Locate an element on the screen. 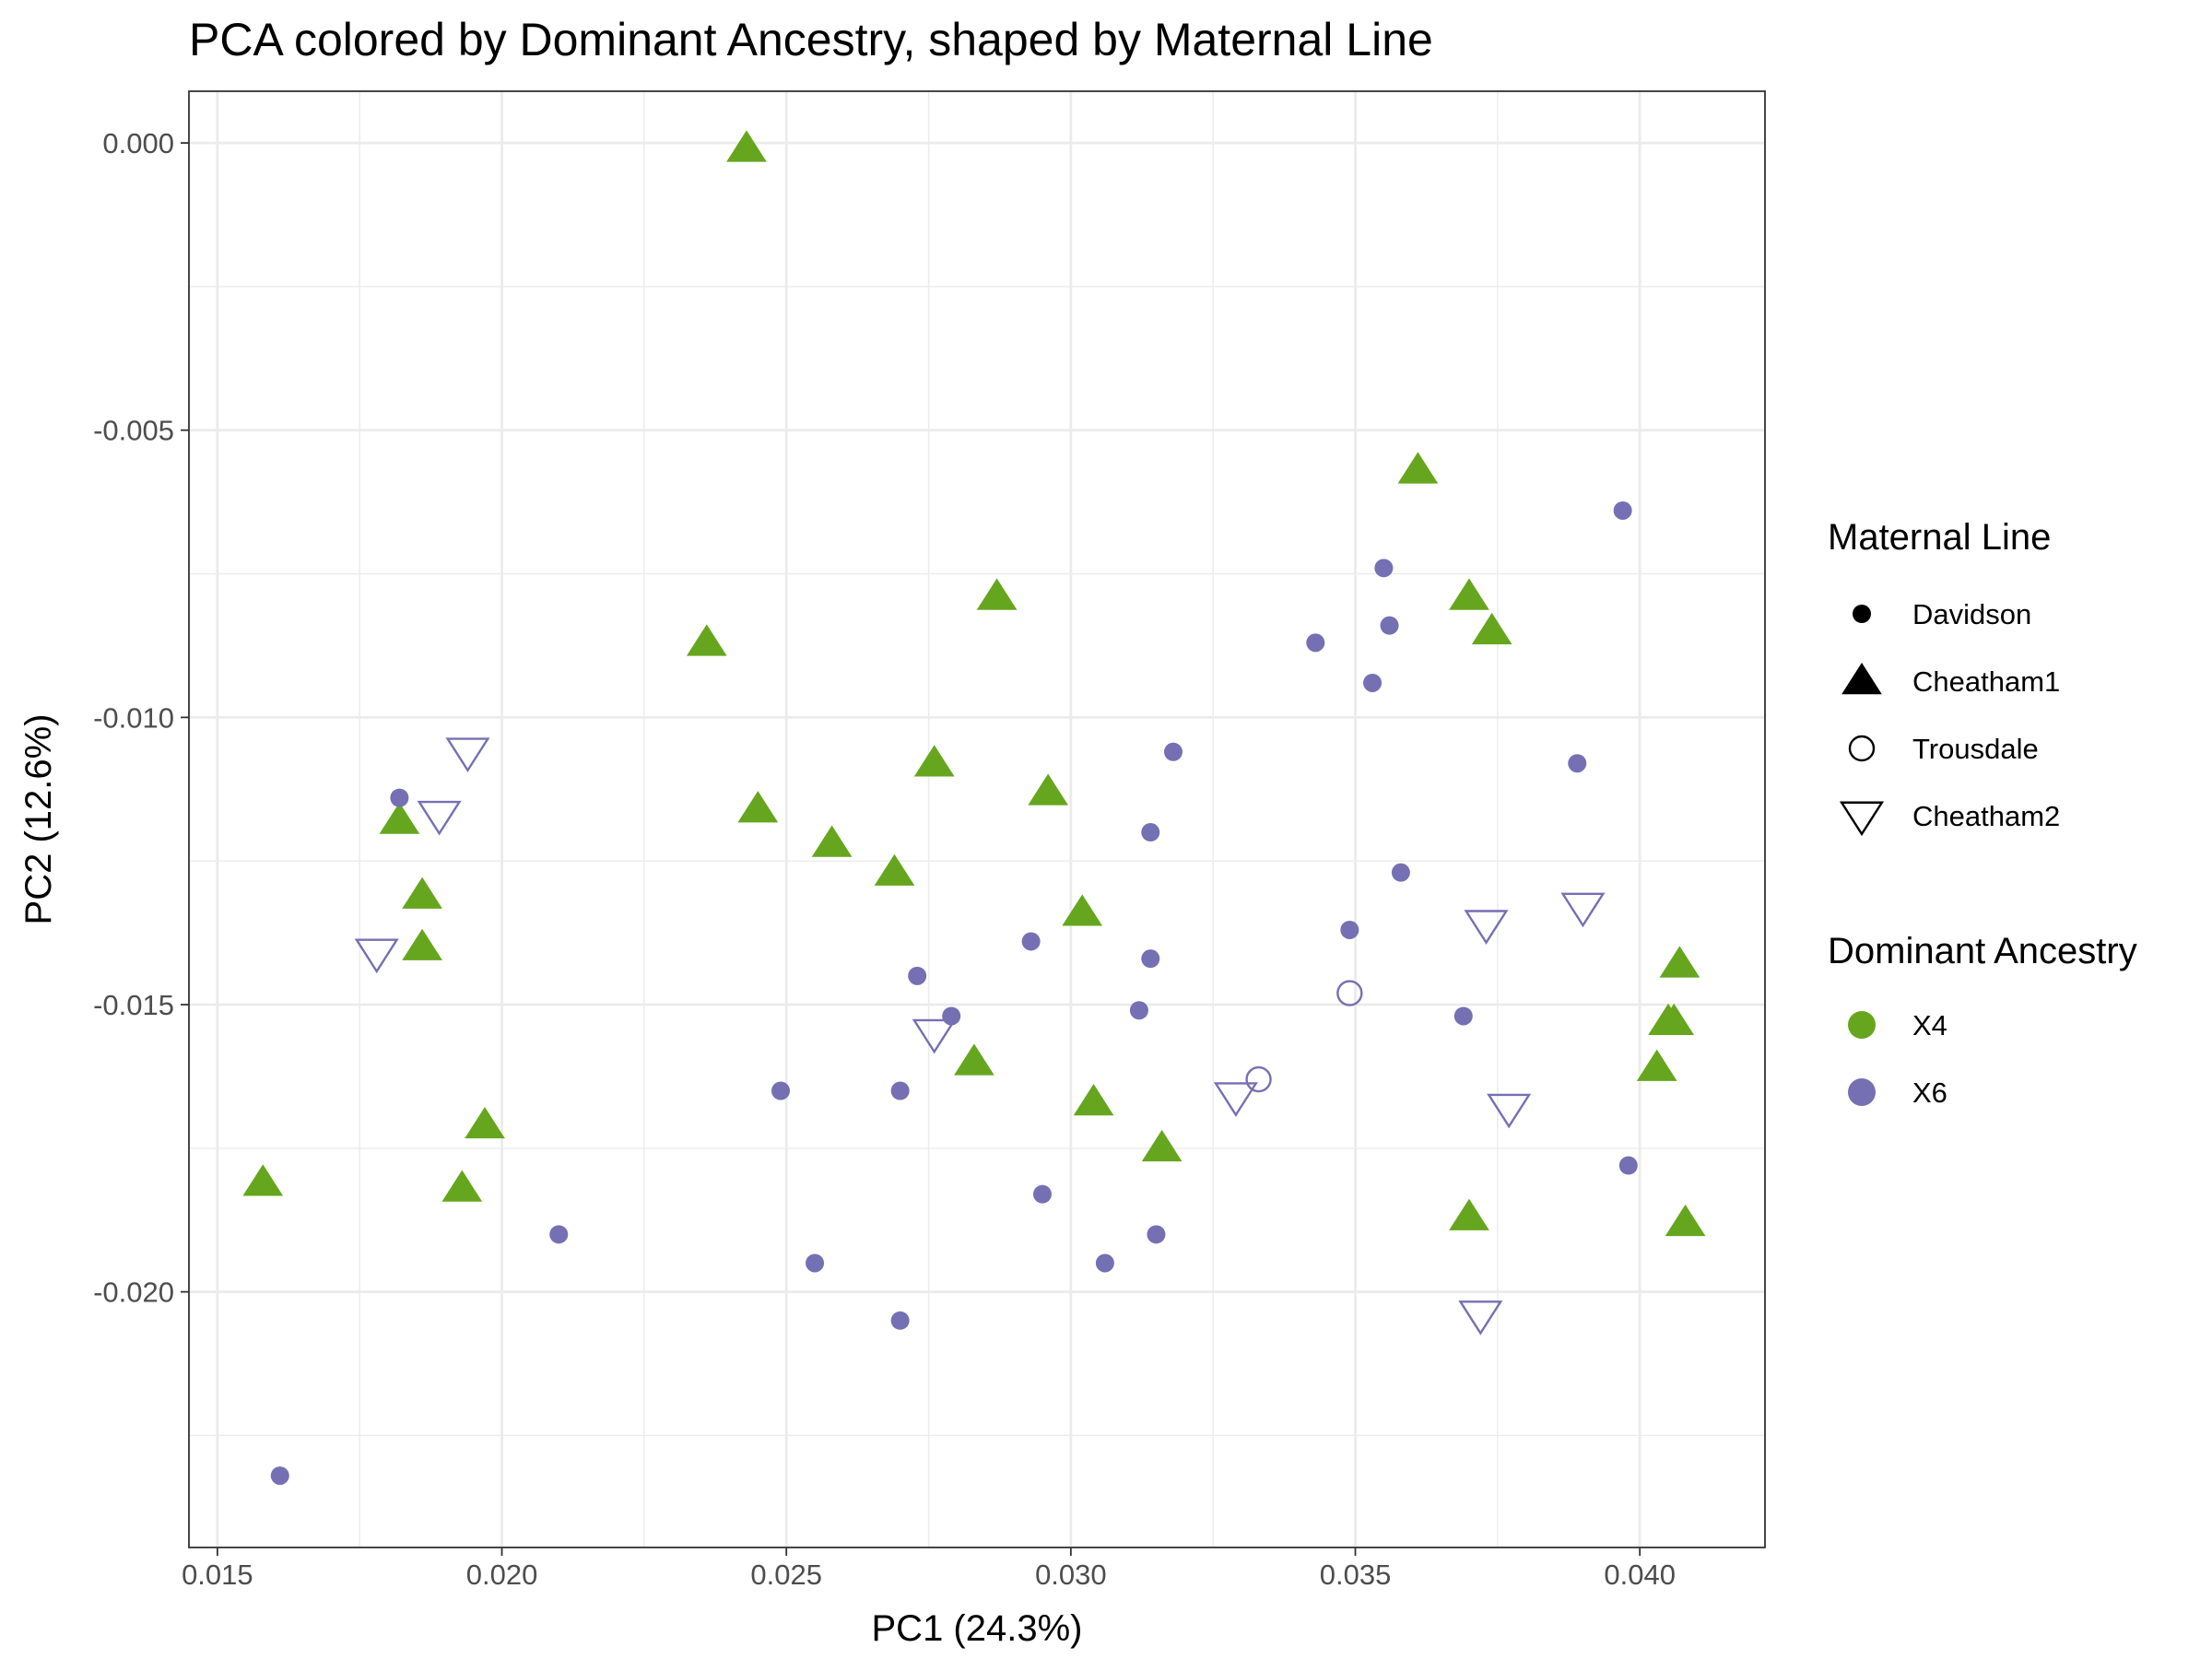 The height and width of the screenshot is (1659, 2212). legend-label-cheatham1: Cheatham1 is located at coordinates (1986, 681).